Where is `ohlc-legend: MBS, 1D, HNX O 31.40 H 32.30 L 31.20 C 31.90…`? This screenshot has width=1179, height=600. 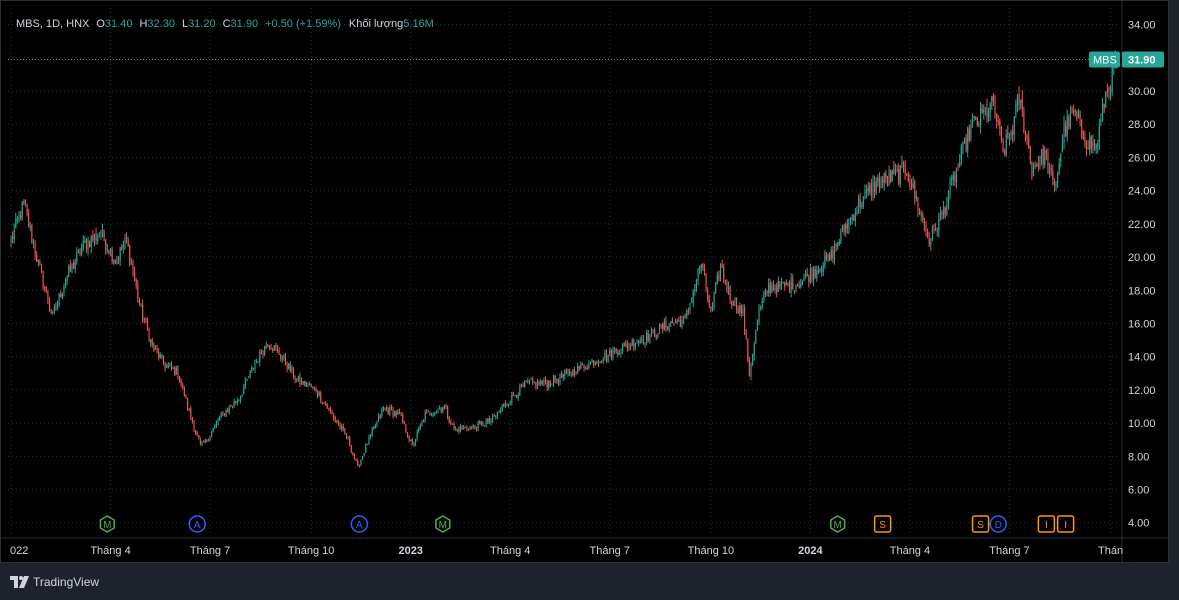
ohlc-legend: MBS, 1D, HNX O 31.40 H 32.30 L 31.20 C 31.90… is located at coordinates (228, 24).